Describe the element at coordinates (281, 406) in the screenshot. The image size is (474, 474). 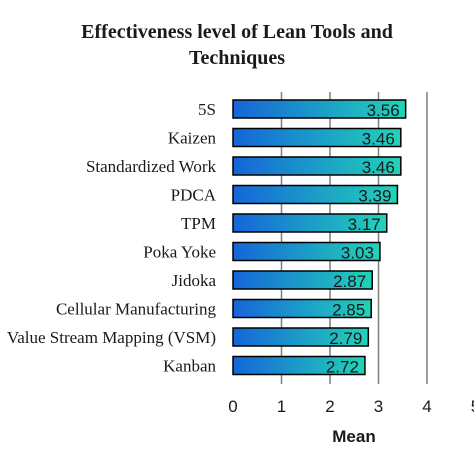
I see `x-tick-label: 1` at that location.